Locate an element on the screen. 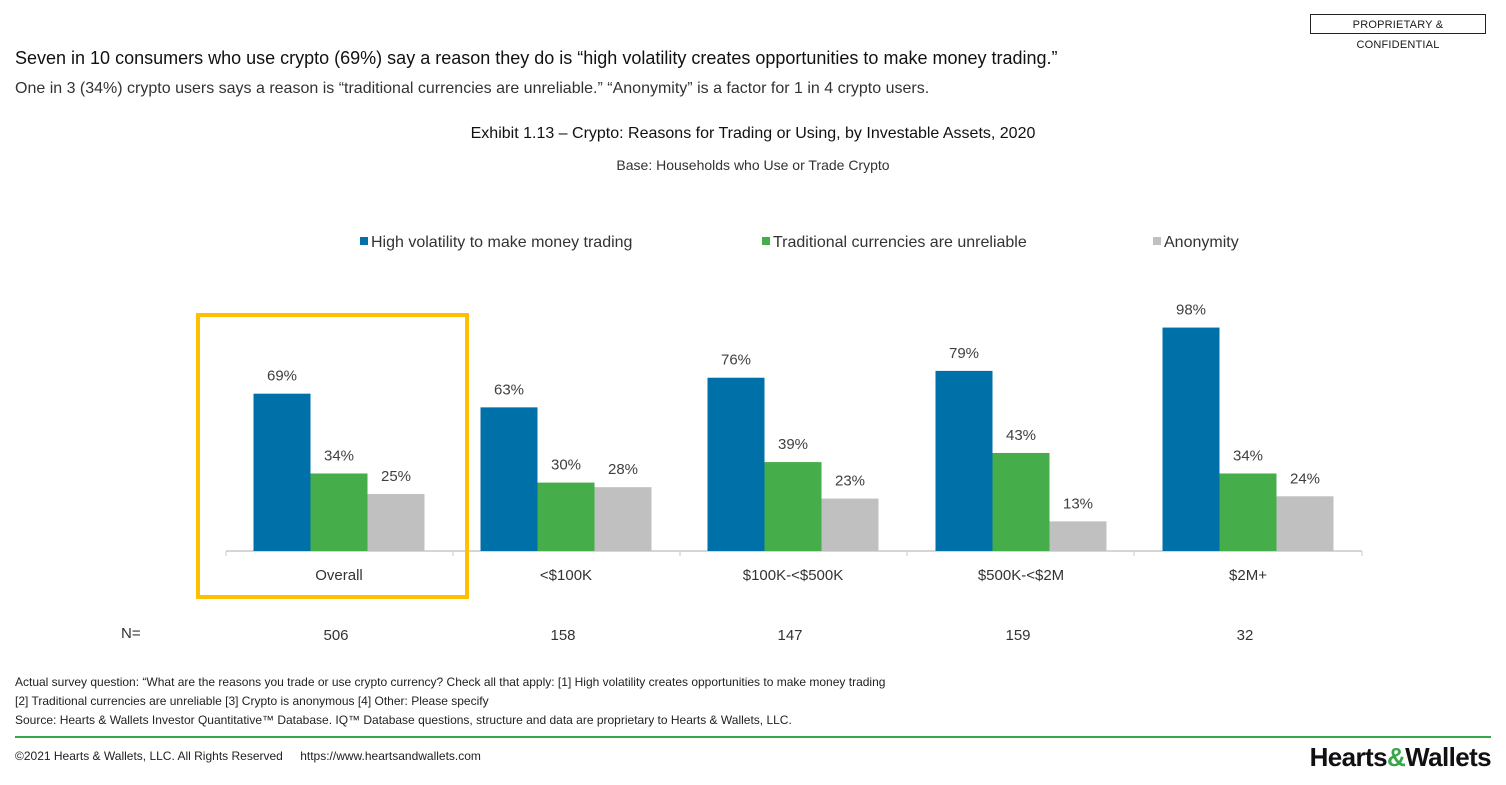 The height and width of the screenshot is (785, 1506). n-label: N= is located at coordinates (131, 633).